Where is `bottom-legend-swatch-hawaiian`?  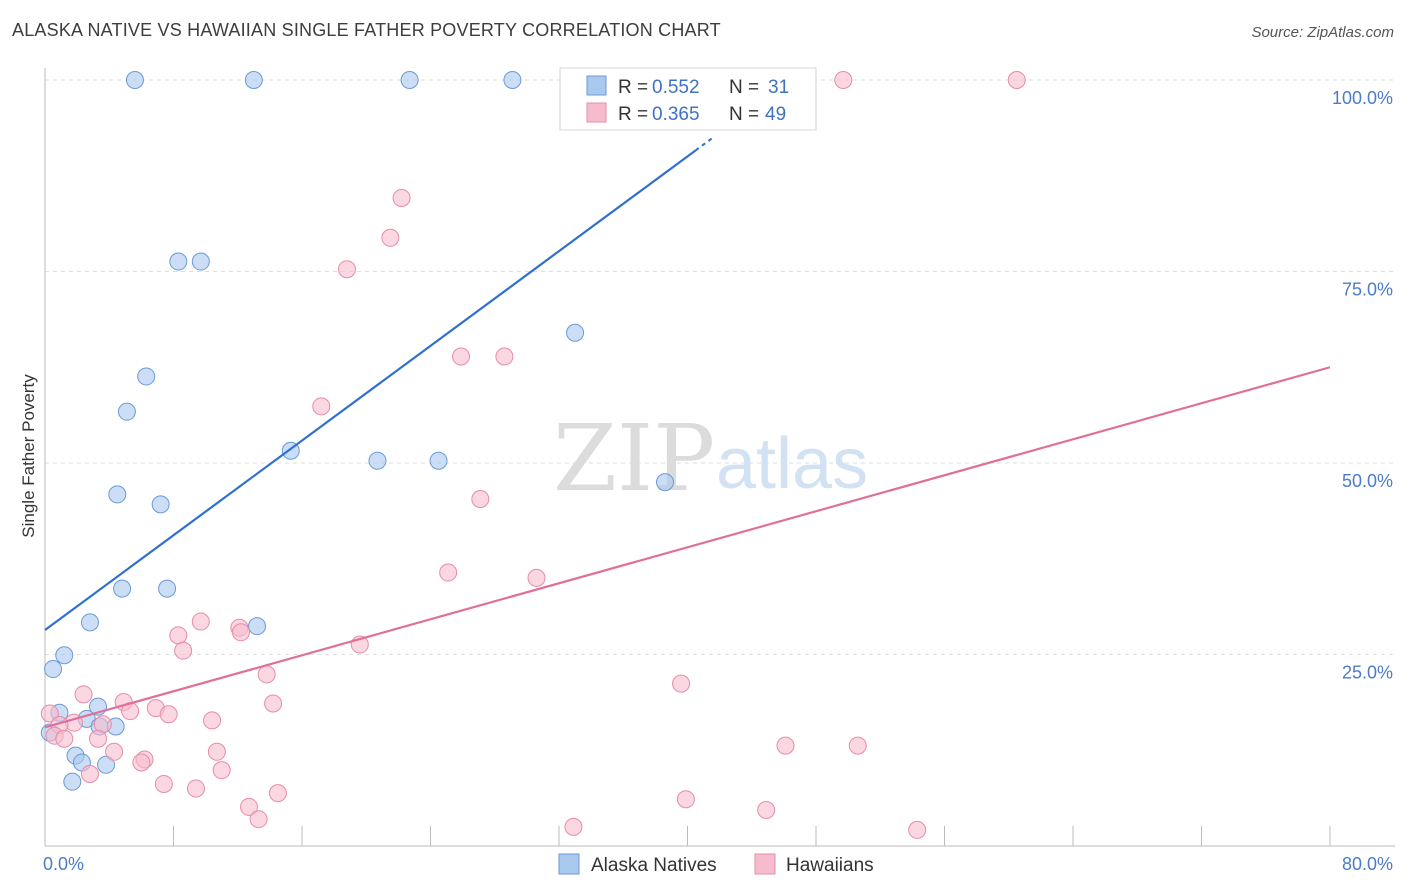 bottom-legend-swatch-hawaiian is located at coordinates (765, 864).